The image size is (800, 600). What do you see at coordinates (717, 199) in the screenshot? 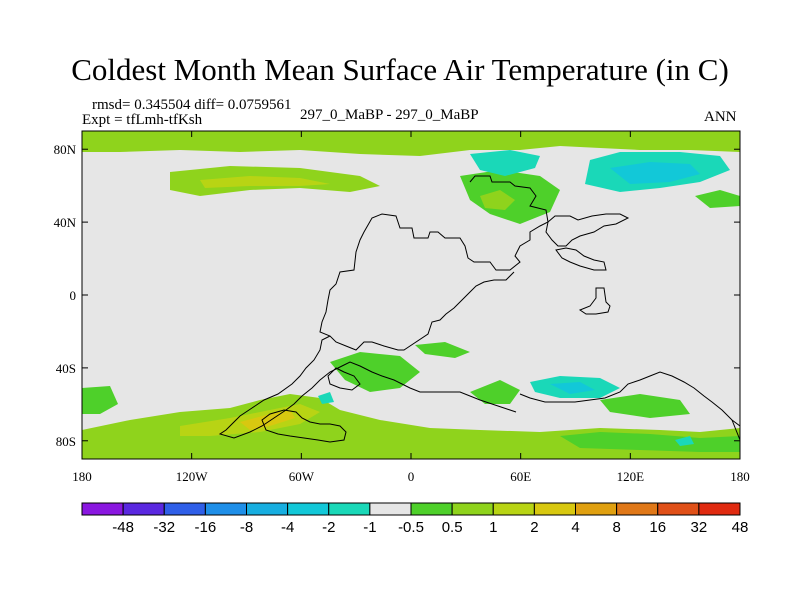
I see `region-kamchatka` at bounding box center [717, 199].